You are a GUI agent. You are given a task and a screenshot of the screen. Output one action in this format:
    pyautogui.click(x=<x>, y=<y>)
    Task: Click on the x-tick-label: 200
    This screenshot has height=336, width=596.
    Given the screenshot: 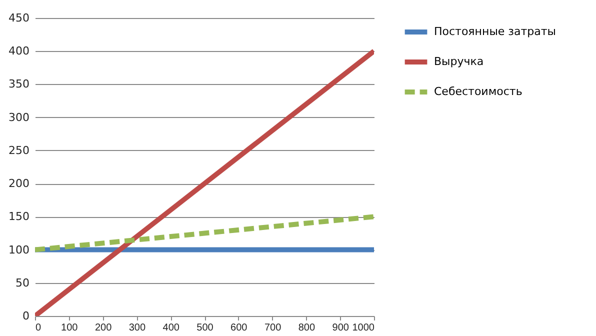 What is the action you would take?
    pyautogui.click(x=103, y=328)
    